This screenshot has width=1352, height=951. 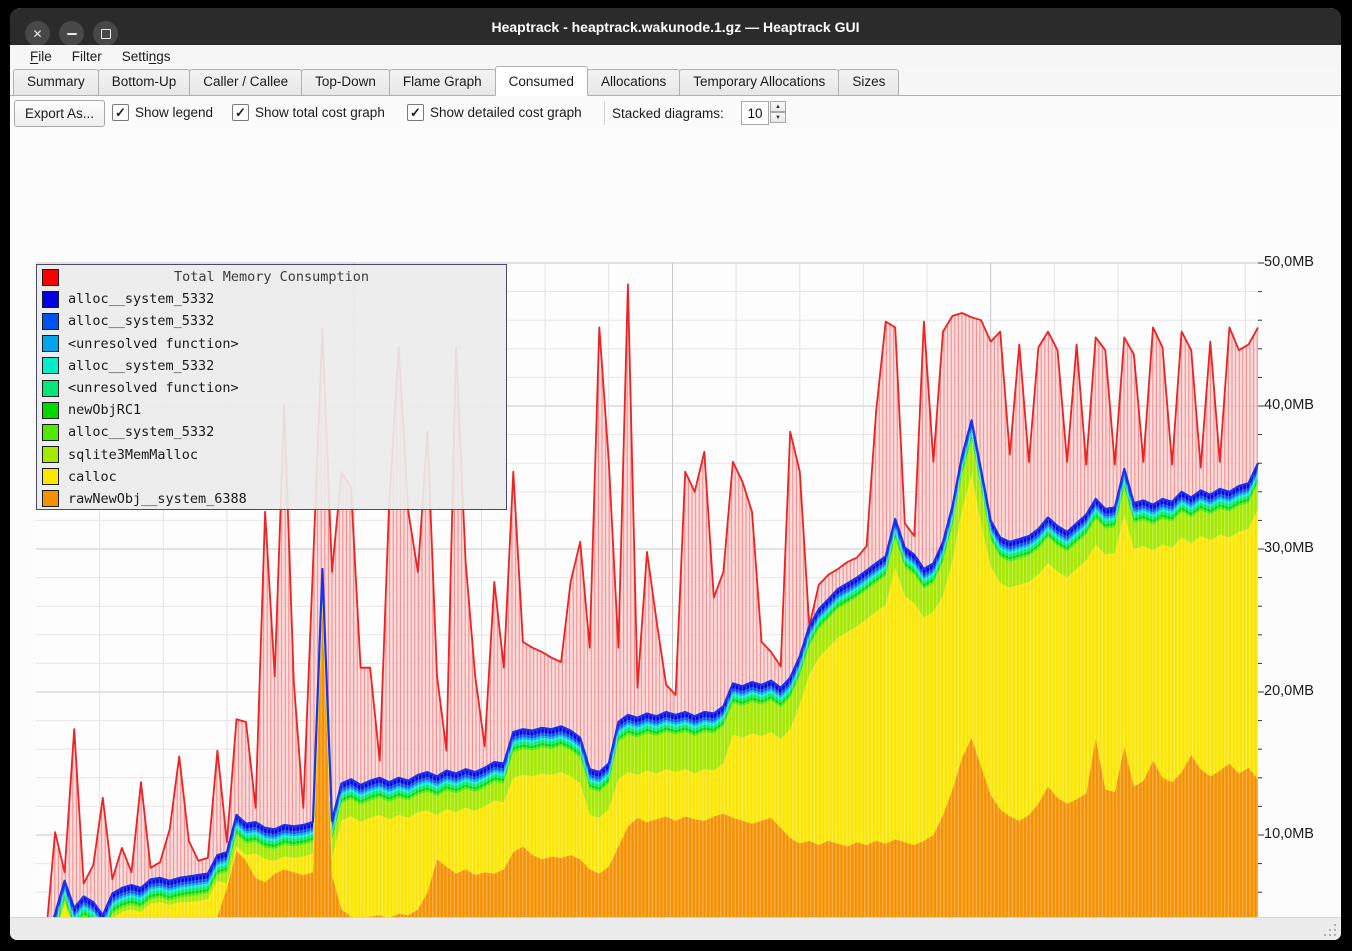 I want to click on spinbox-value: 10, so click(x=755, y=113).